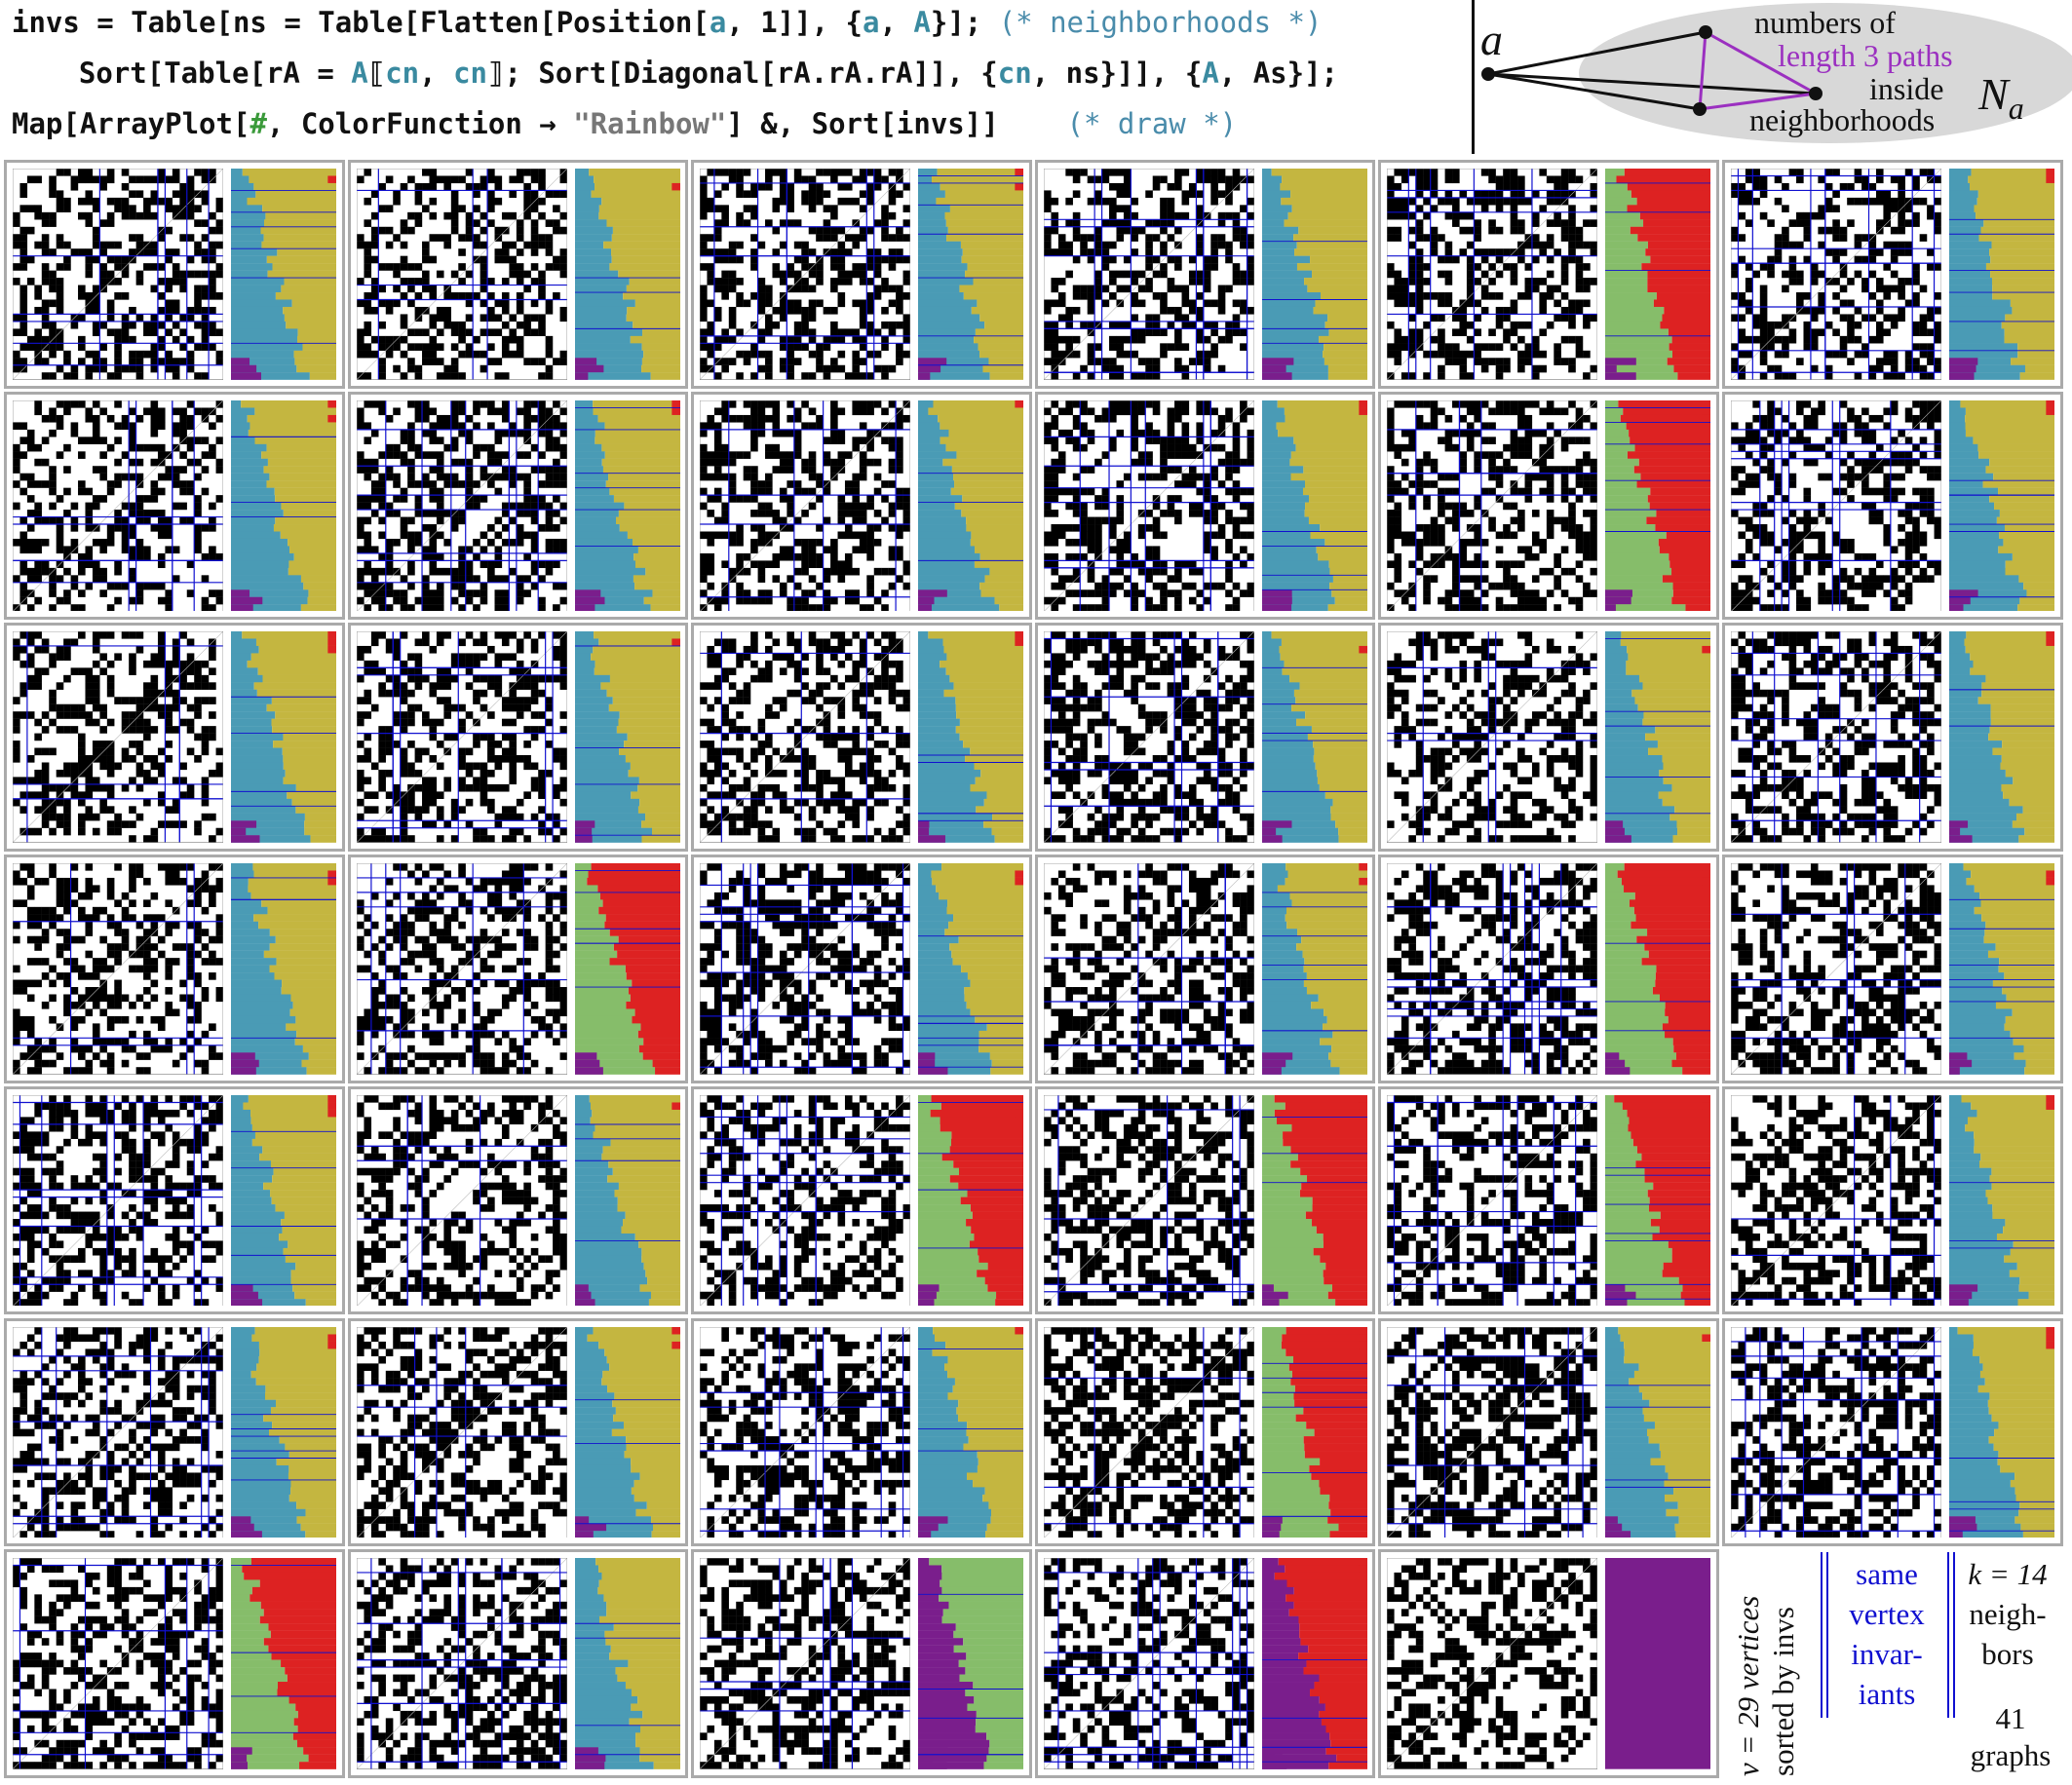 The height and width of the screenshot is (1785, 2072). Describe the element at coordinates (1825, 22) in the screenshot. I see `diagram-text-line1: numbers of` at that location.